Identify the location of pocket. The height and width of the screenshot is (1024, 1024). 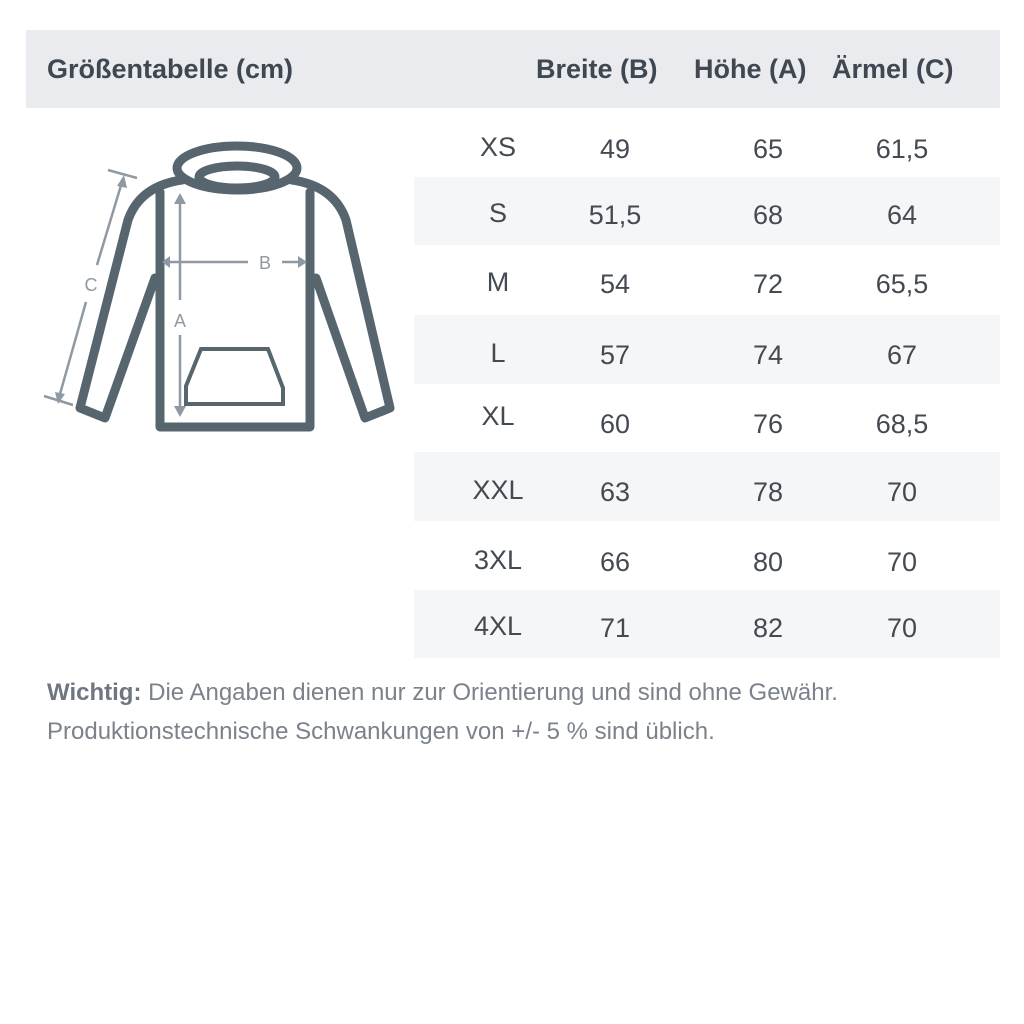
(234, 376).